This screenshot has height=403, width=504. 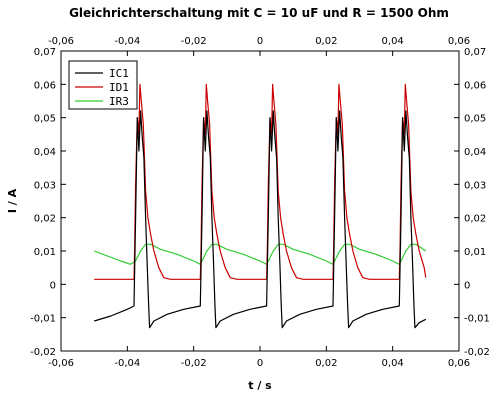 What do you see at coordinates (61, 363) in the screenshot?
I see `x-tick-label-bottom: -0,06` at bounding box center [61, 363].